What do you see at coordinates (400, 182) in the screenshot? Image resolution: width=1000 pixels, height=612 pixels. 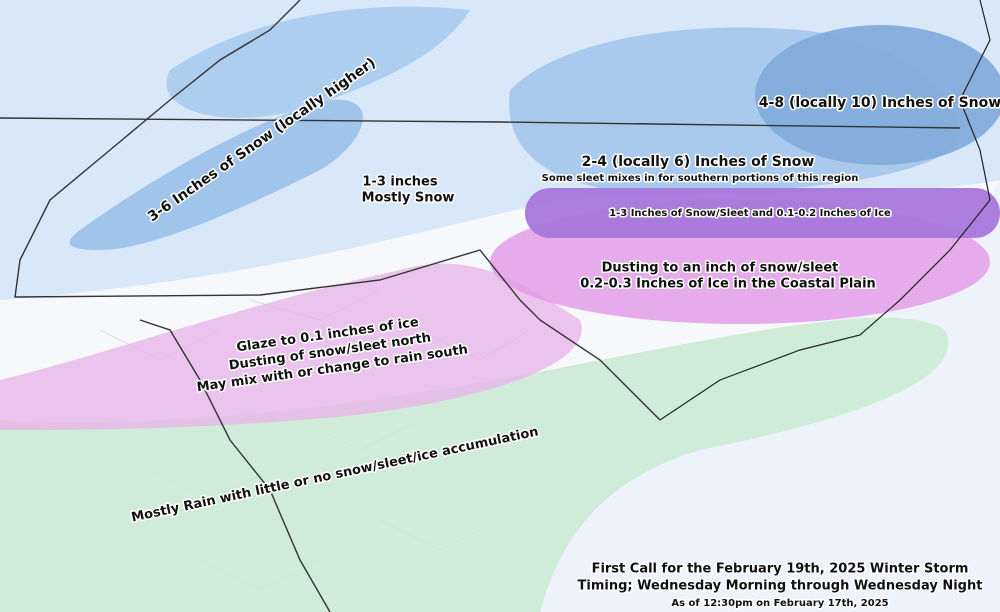 I see `region-label: 1-3 inches` at bounding box center [400, 182].